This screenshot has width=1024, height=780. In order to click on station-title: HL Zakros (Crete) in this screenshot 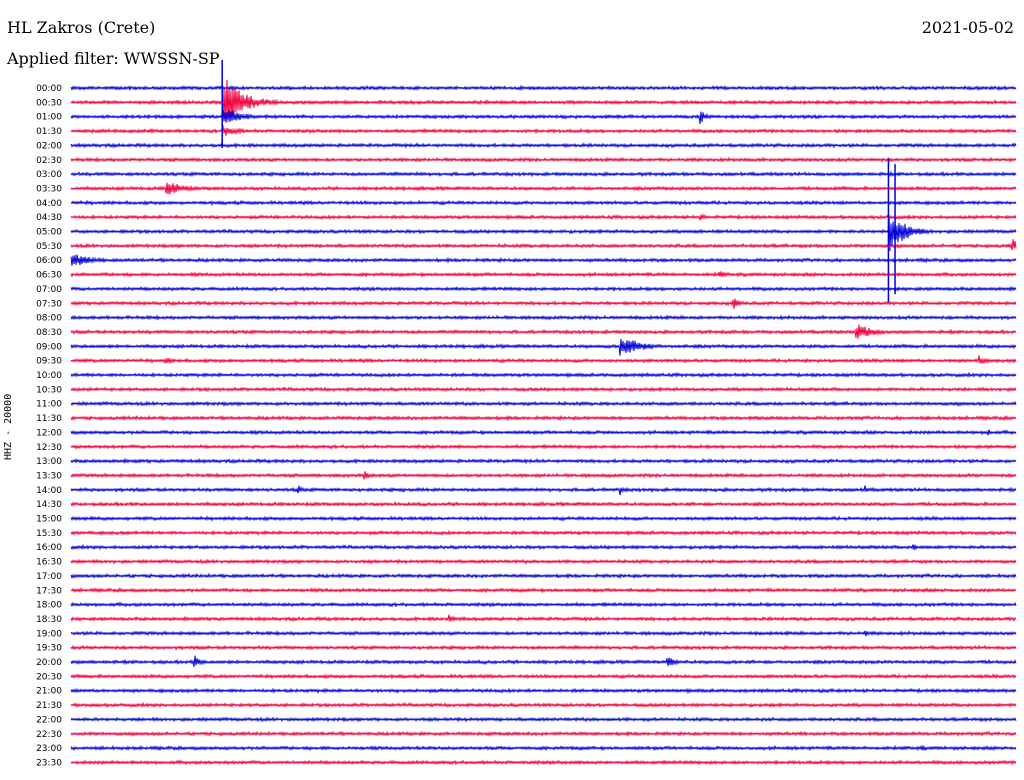, I will do `click(81, 27)`.